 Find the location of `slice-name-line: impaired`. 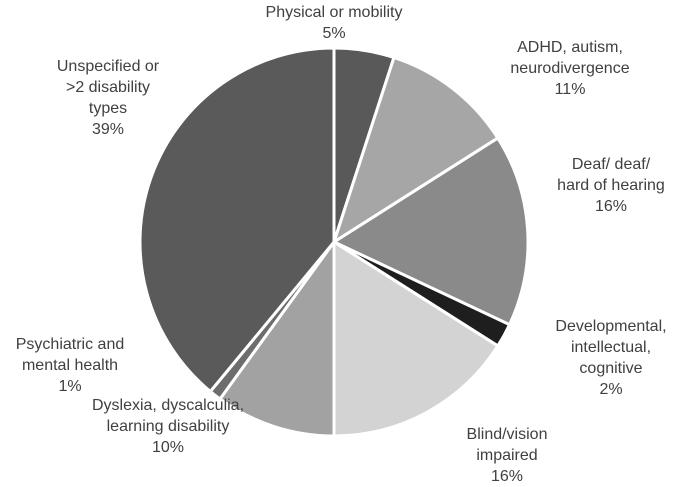

slice-name-line: impaired is located at coordinates (506, 455).